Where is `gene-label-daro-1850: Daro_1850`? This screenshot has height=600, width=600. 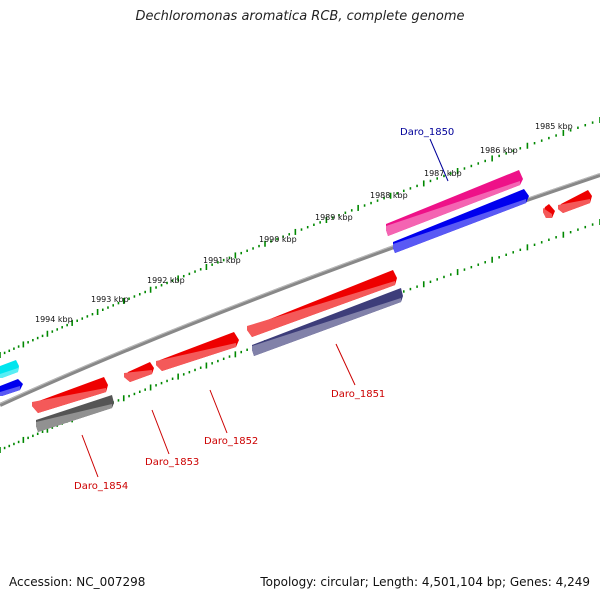 gene-label-daro-1850: Daro_1850 is located at coordinates (427, 132).